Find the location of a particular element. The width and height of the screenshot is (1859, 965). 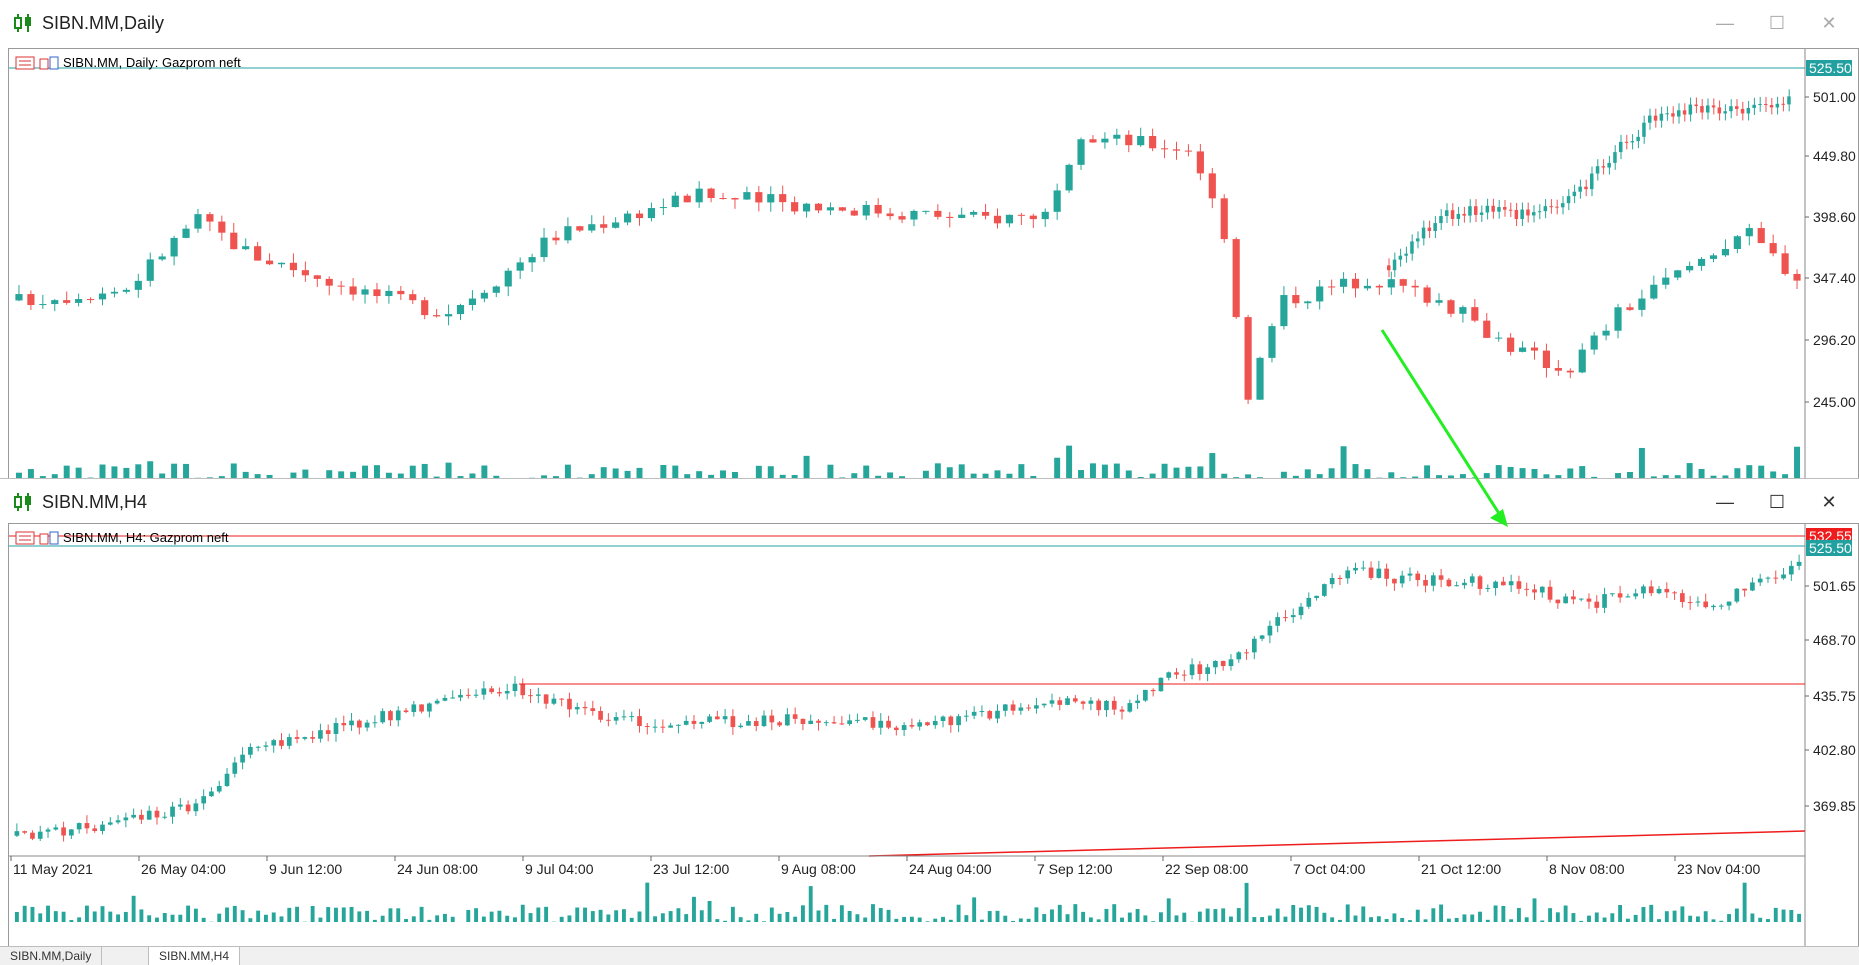

candlestick-icon is located at coordinates (22, 502).